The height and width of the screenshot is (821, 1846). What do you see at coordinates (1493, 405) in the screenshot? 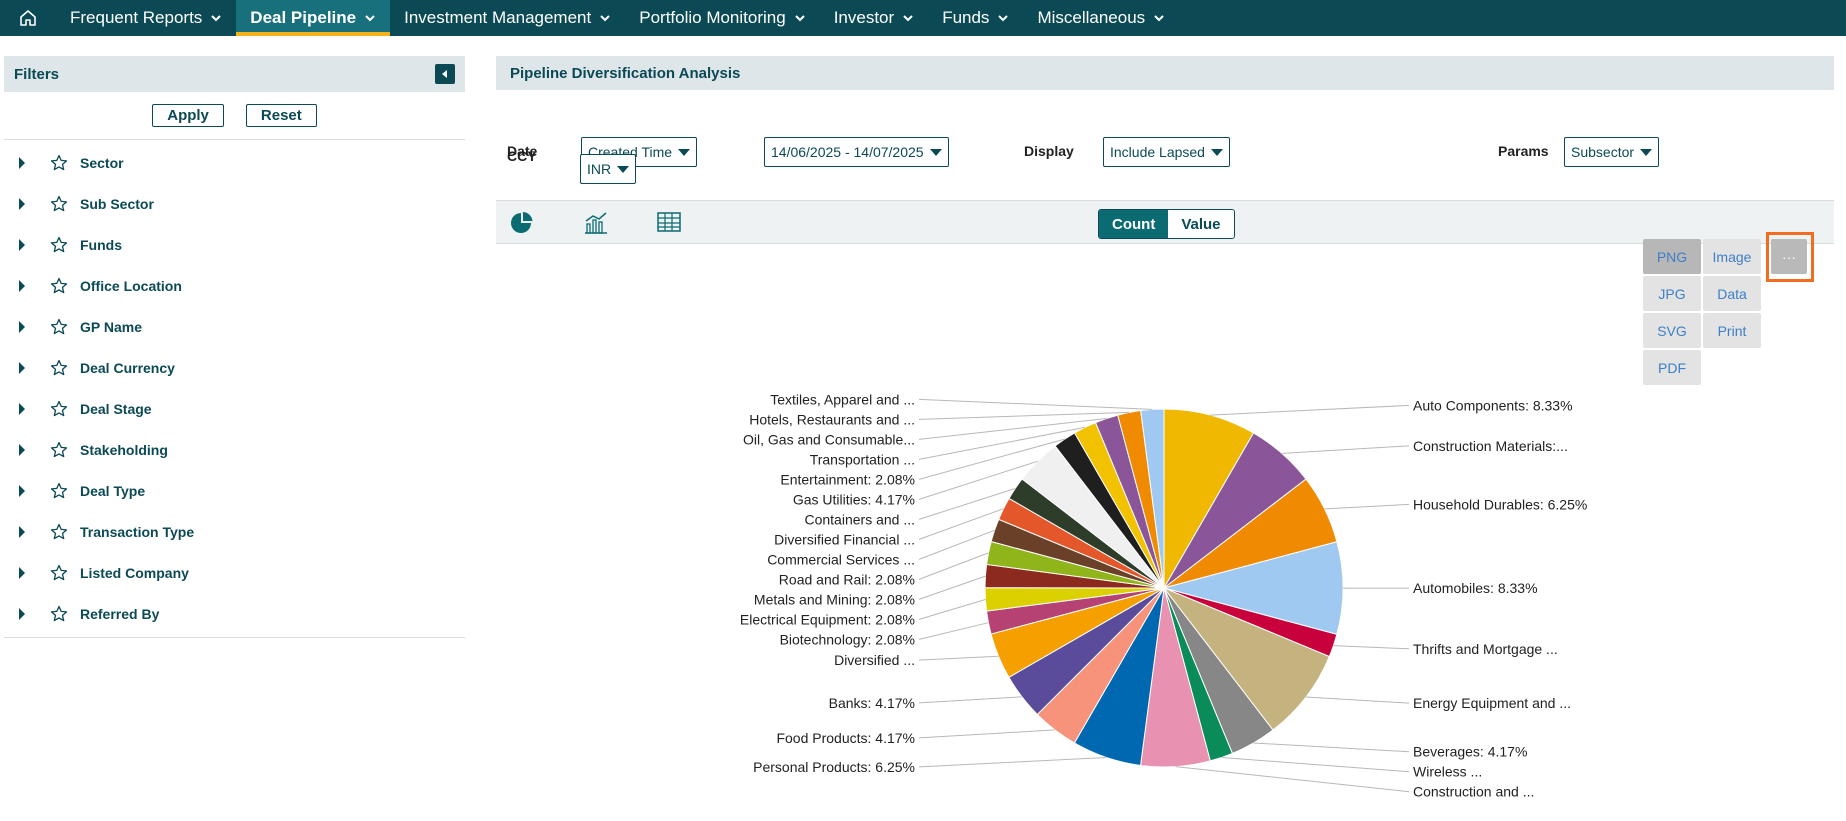
I see `pie-slice-label: Auto Components: 8.33%` at bounding box center [1493, 405].